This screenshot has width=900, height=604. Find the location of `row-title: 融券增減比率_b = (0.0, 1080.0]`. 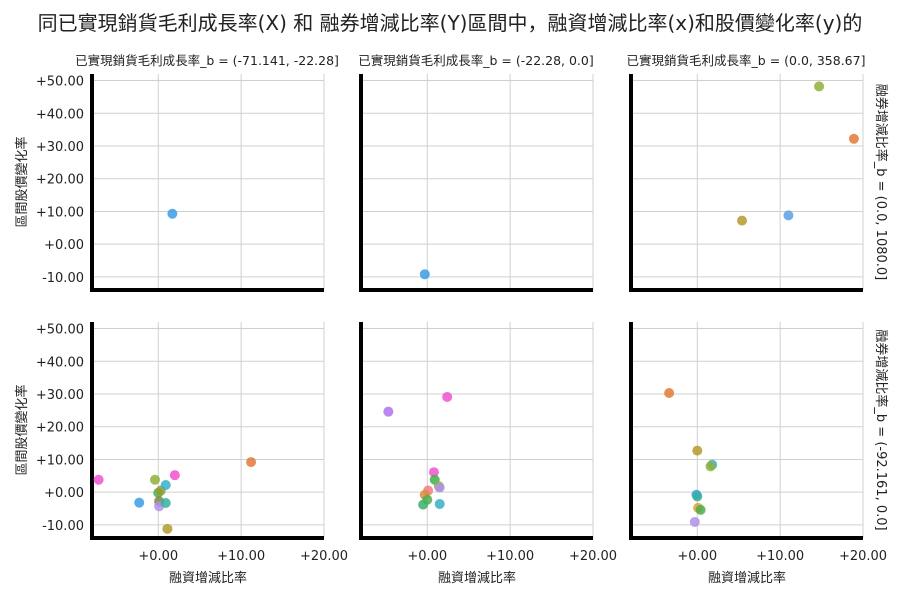

row-title: 融券增減比率_b = (0.0, 1080.0] is located at coordinates (881, 182).